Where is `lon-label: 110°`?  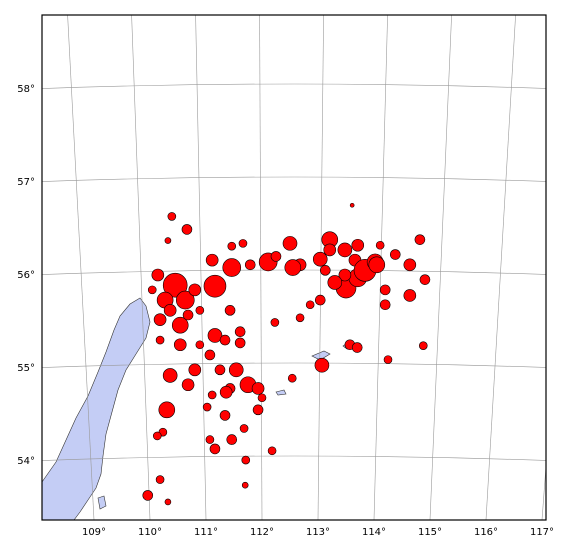 lon-label: 110° is located at coordinates (150, 532).